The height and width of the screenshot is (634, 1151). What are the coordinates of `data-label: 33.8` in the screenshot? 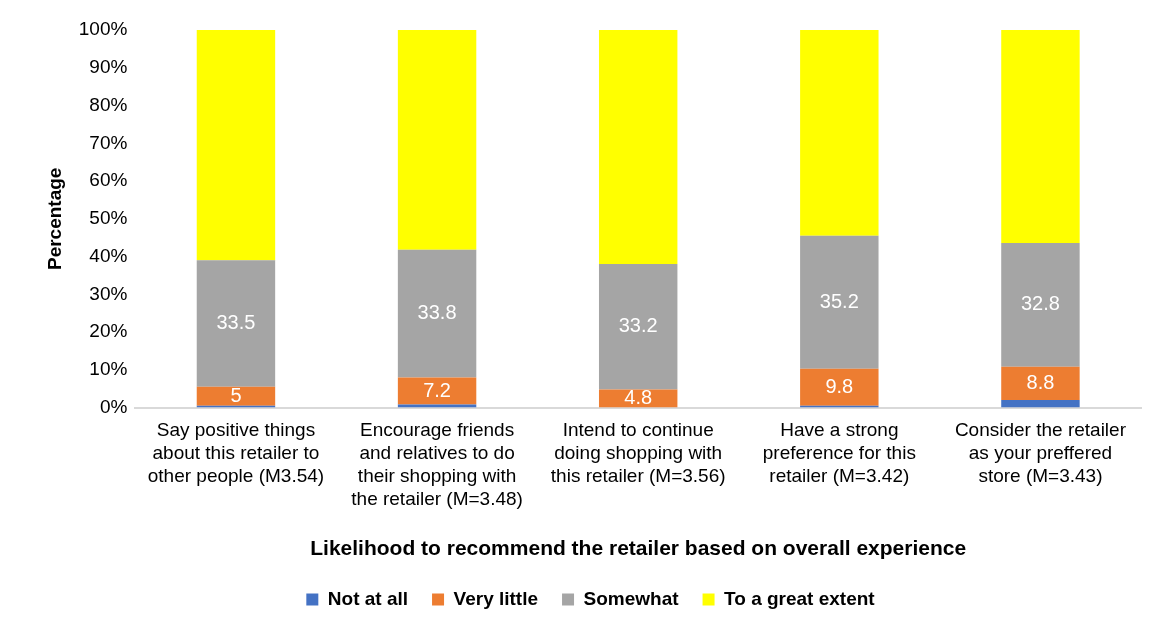 It's located at (437, 312).